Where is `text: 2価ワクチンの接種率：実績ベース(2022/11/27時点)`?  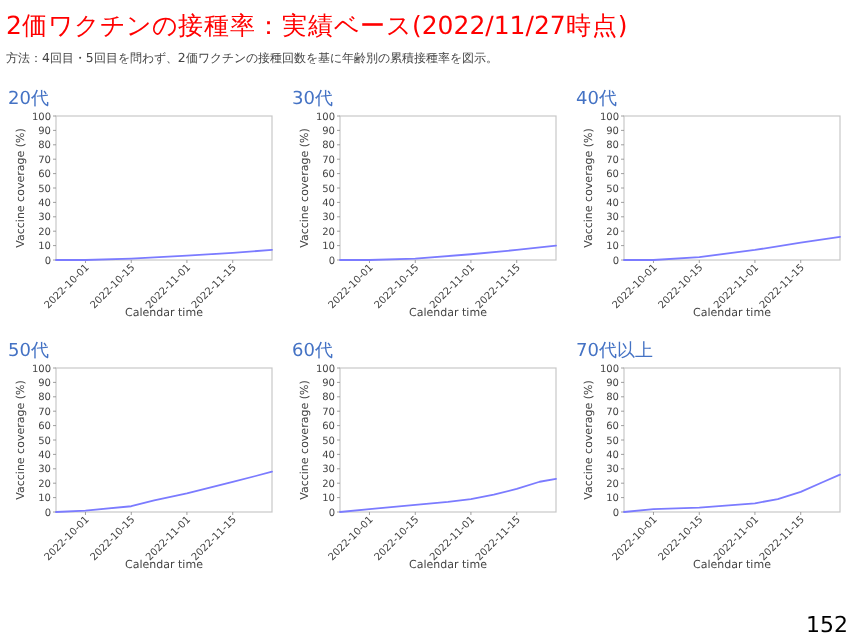 text: 2価ワクチンの接種率：実績ベース(2022/11/27時点) is located at coordinates (317, 25).